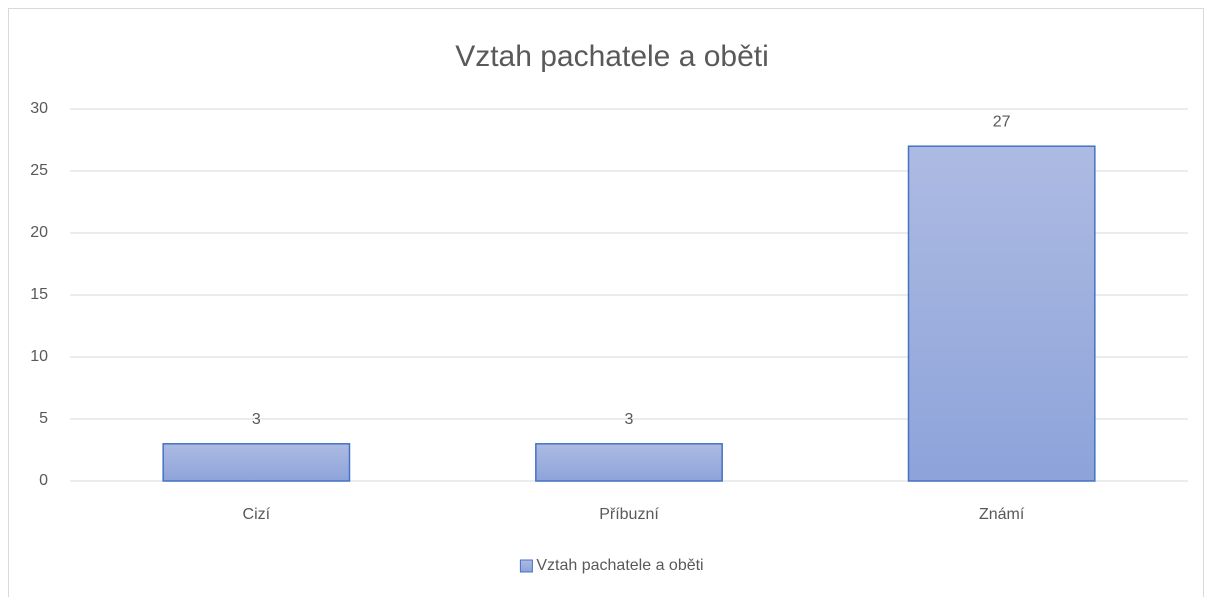 The height and width of the screenshot is (597, 1212). What do you see at coordinates (39, 170) in the screenshot?
I see `y-tick-label: 25` at bounding box center [39, 170].